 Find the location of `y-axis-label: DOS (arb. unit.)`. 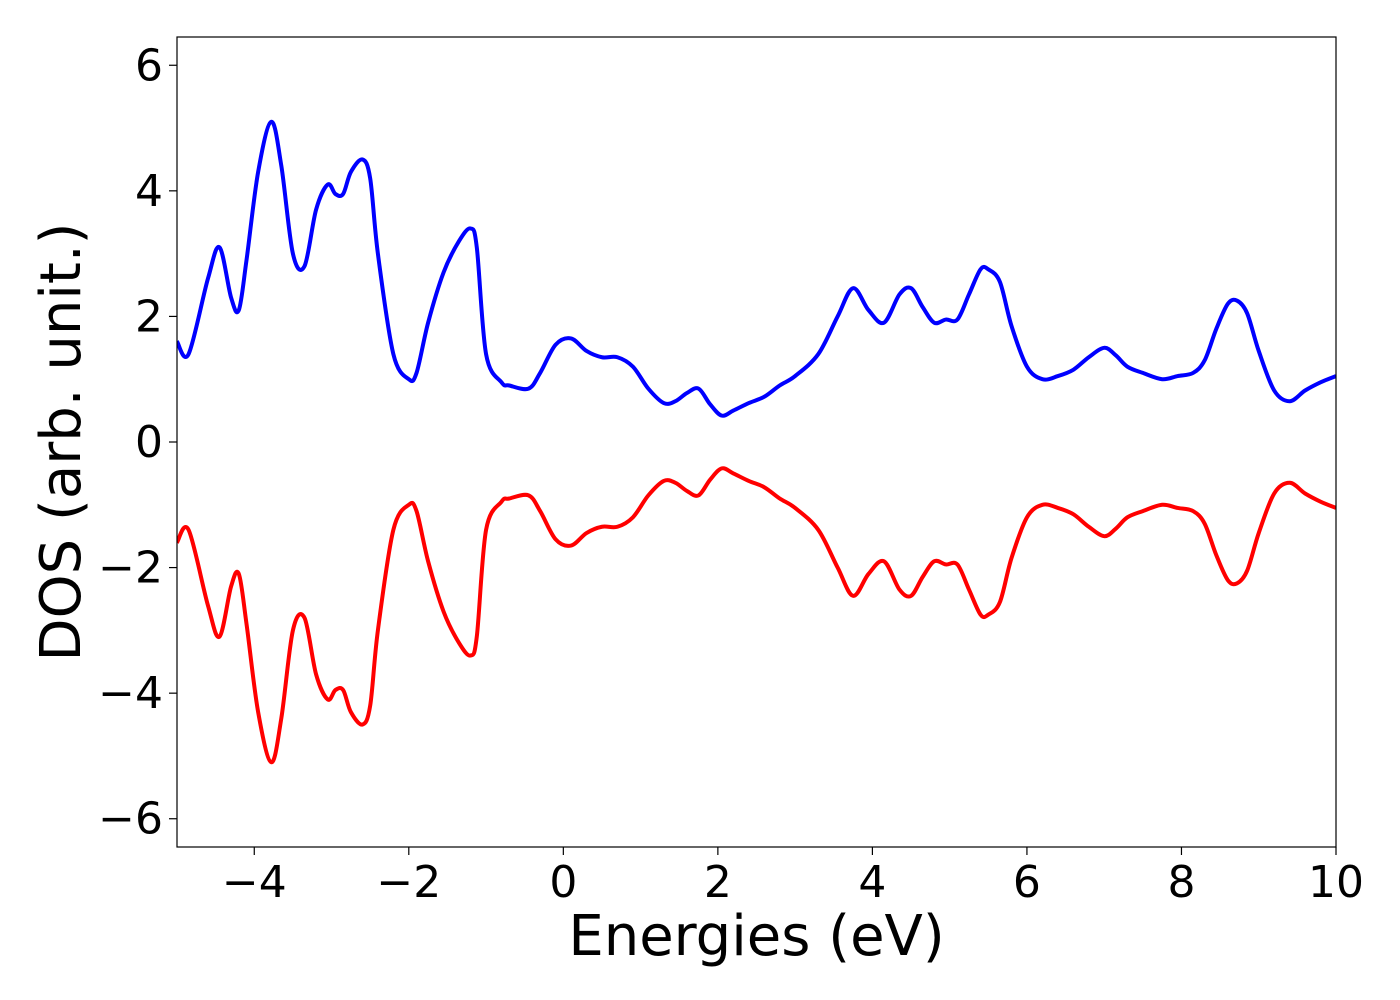

y-axis-label: DOS (arb. unit.) is located at coordinates (61, 441).